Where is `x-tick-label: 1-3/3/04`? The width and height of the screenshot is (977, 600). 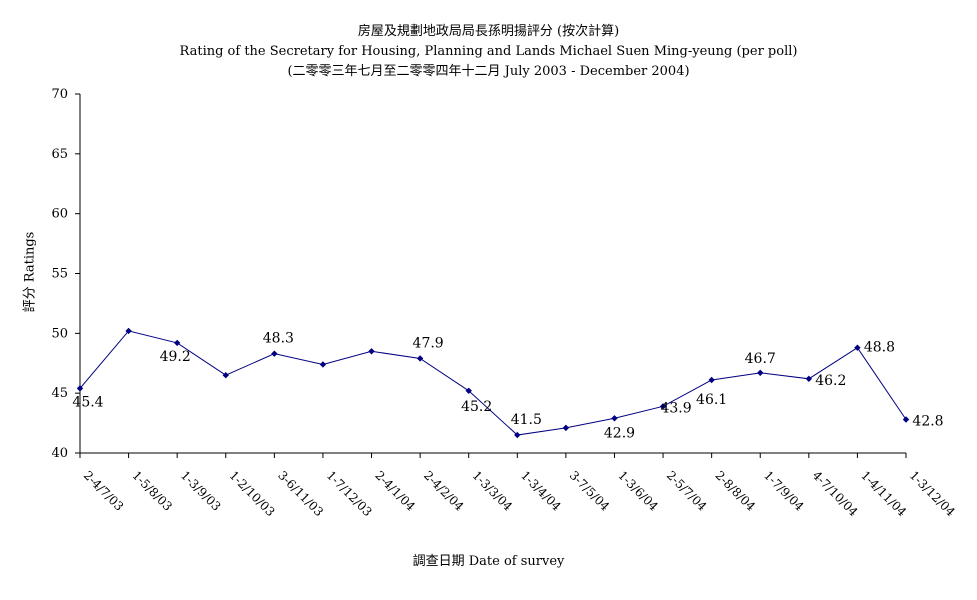
x-tick-label: 1-3/3/04 is located at coordinates (493, 491).